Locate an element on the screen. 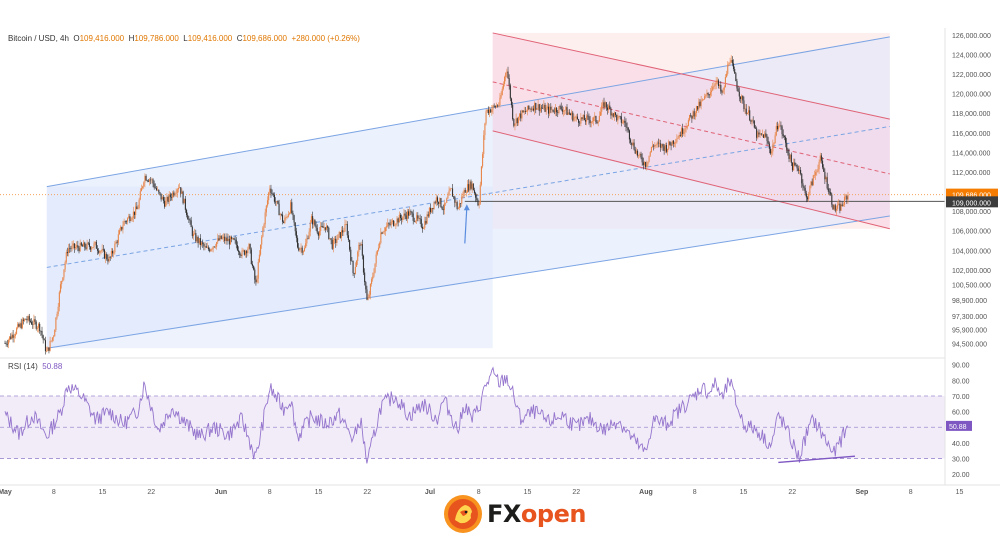 The image size is (1000, 549). time-axis: May 8 15 22 Jun 8 15 22 Jul 8 15 22 Aug 8 15 22 Sep 8 15 is located at coordinates (500, 490).